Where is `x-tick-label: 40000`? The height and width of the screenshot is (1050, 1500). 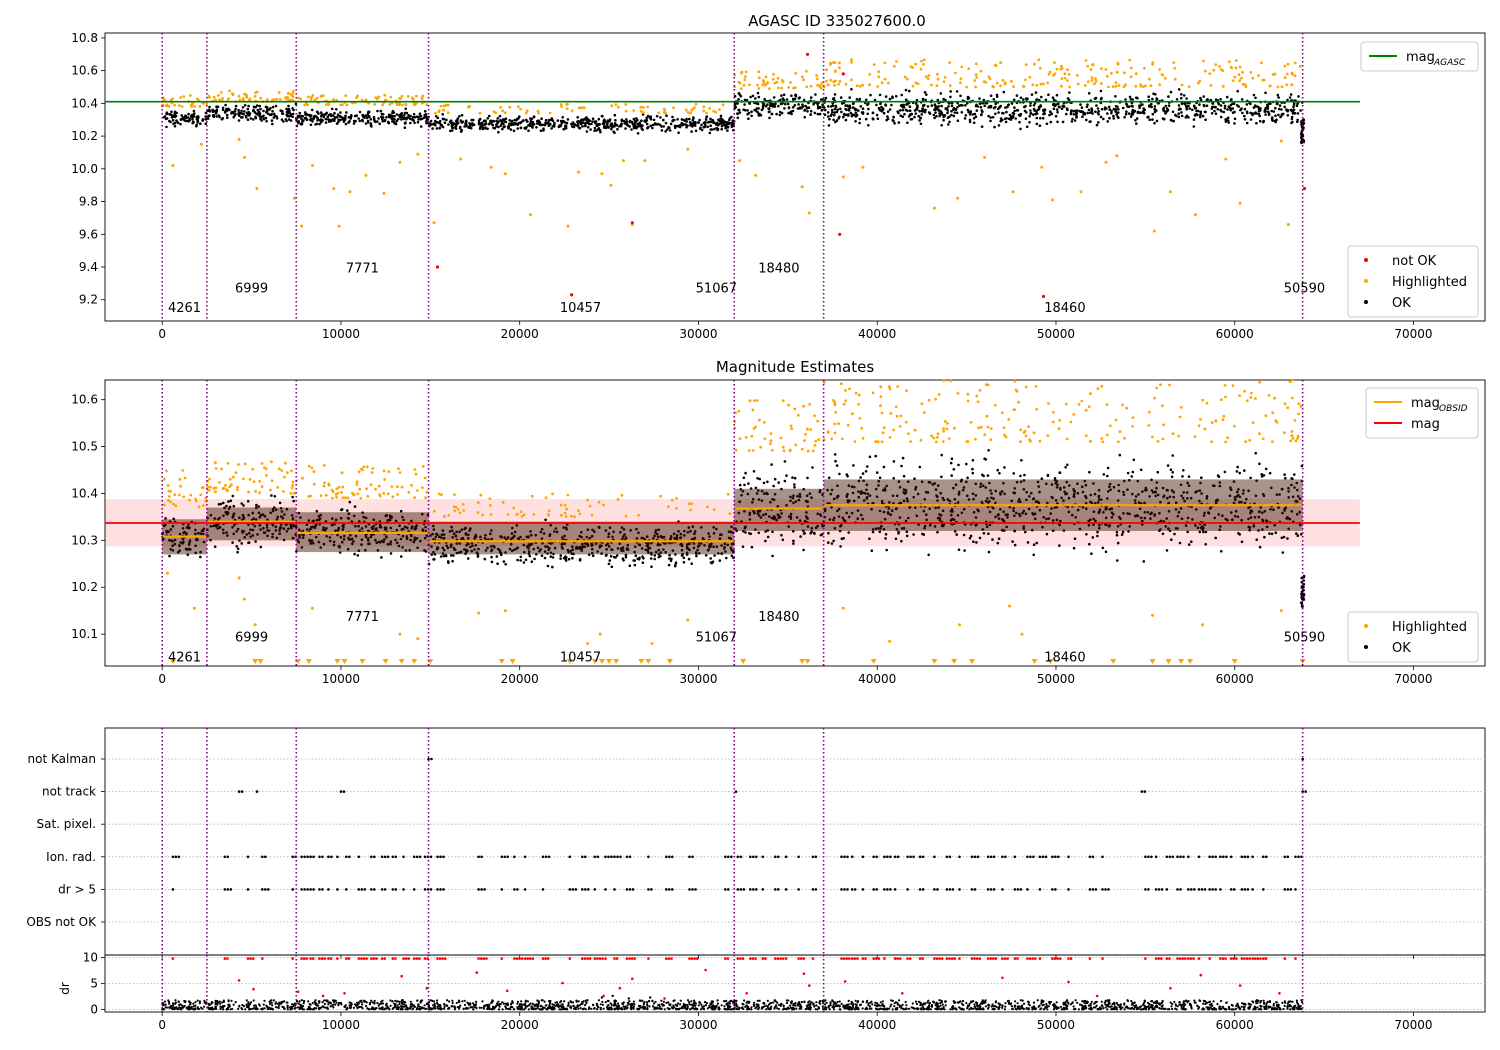
x-tick-label: 40000 is located at coordinates (877, 334).